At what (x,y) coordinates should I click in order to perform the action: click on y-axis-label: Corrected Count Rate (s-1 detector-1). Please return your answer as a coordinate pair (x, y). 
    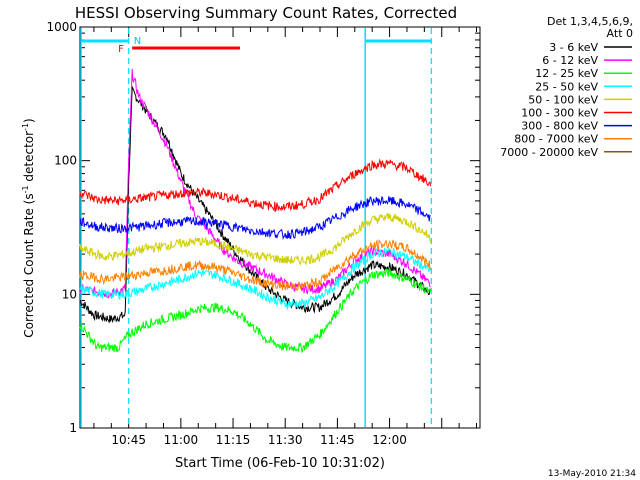
    Looking at the image, I should click on (28, 227).